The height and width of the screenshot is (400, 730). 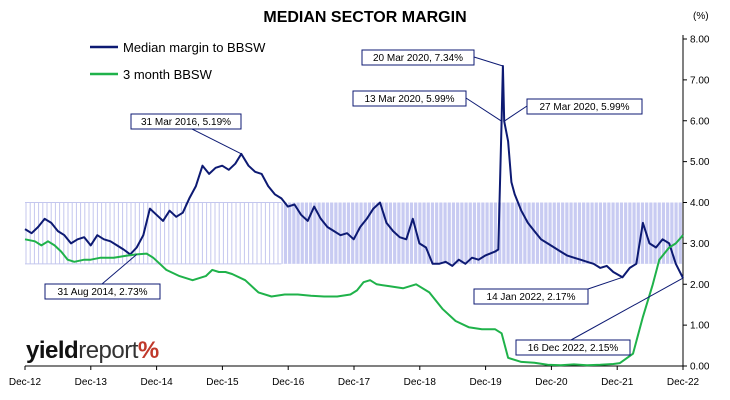 What do you see at coordinates (700, 285) in the screenshot?
I see `y-tick-label: 2.00` at bounding box center [700, 285].